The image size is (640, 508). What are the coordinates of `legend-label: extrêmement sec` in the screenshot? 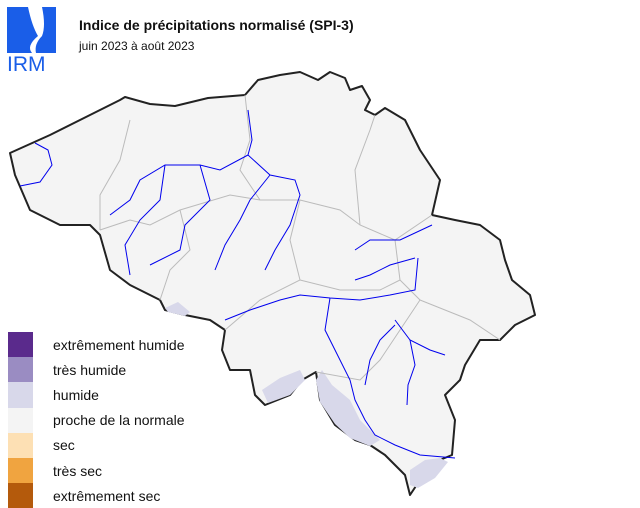 It's located at (107, 495).